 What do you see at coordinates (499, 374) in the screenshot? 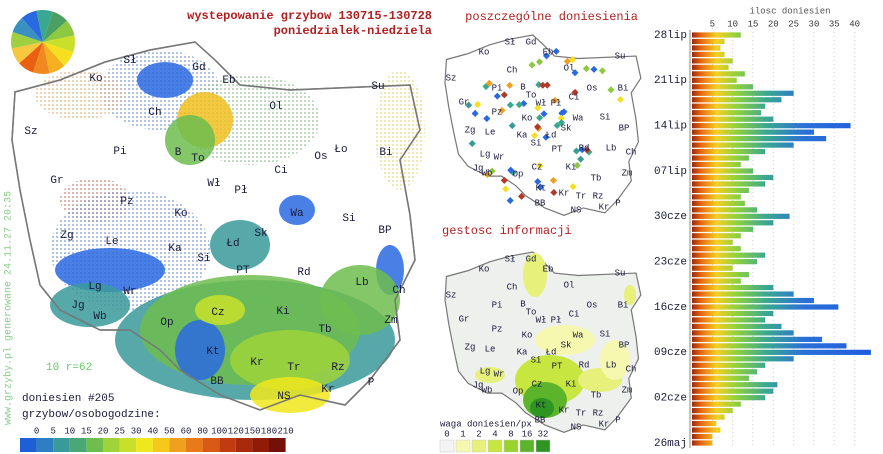
I see `city-label: Wr` at bounding box center [499, 374].